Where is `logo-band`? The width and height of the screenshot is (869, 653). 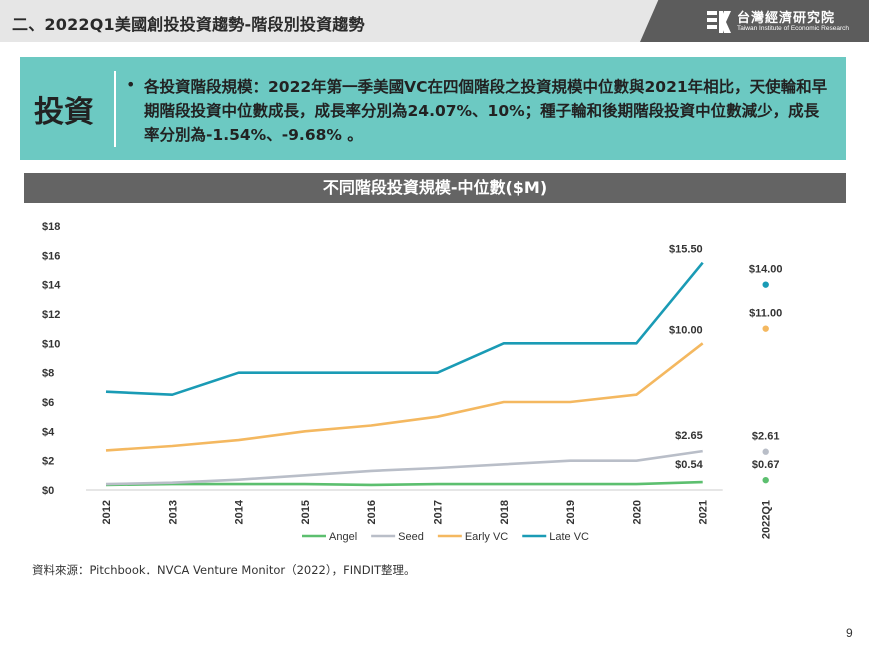 logo-band is located at coordinates (754, 21).